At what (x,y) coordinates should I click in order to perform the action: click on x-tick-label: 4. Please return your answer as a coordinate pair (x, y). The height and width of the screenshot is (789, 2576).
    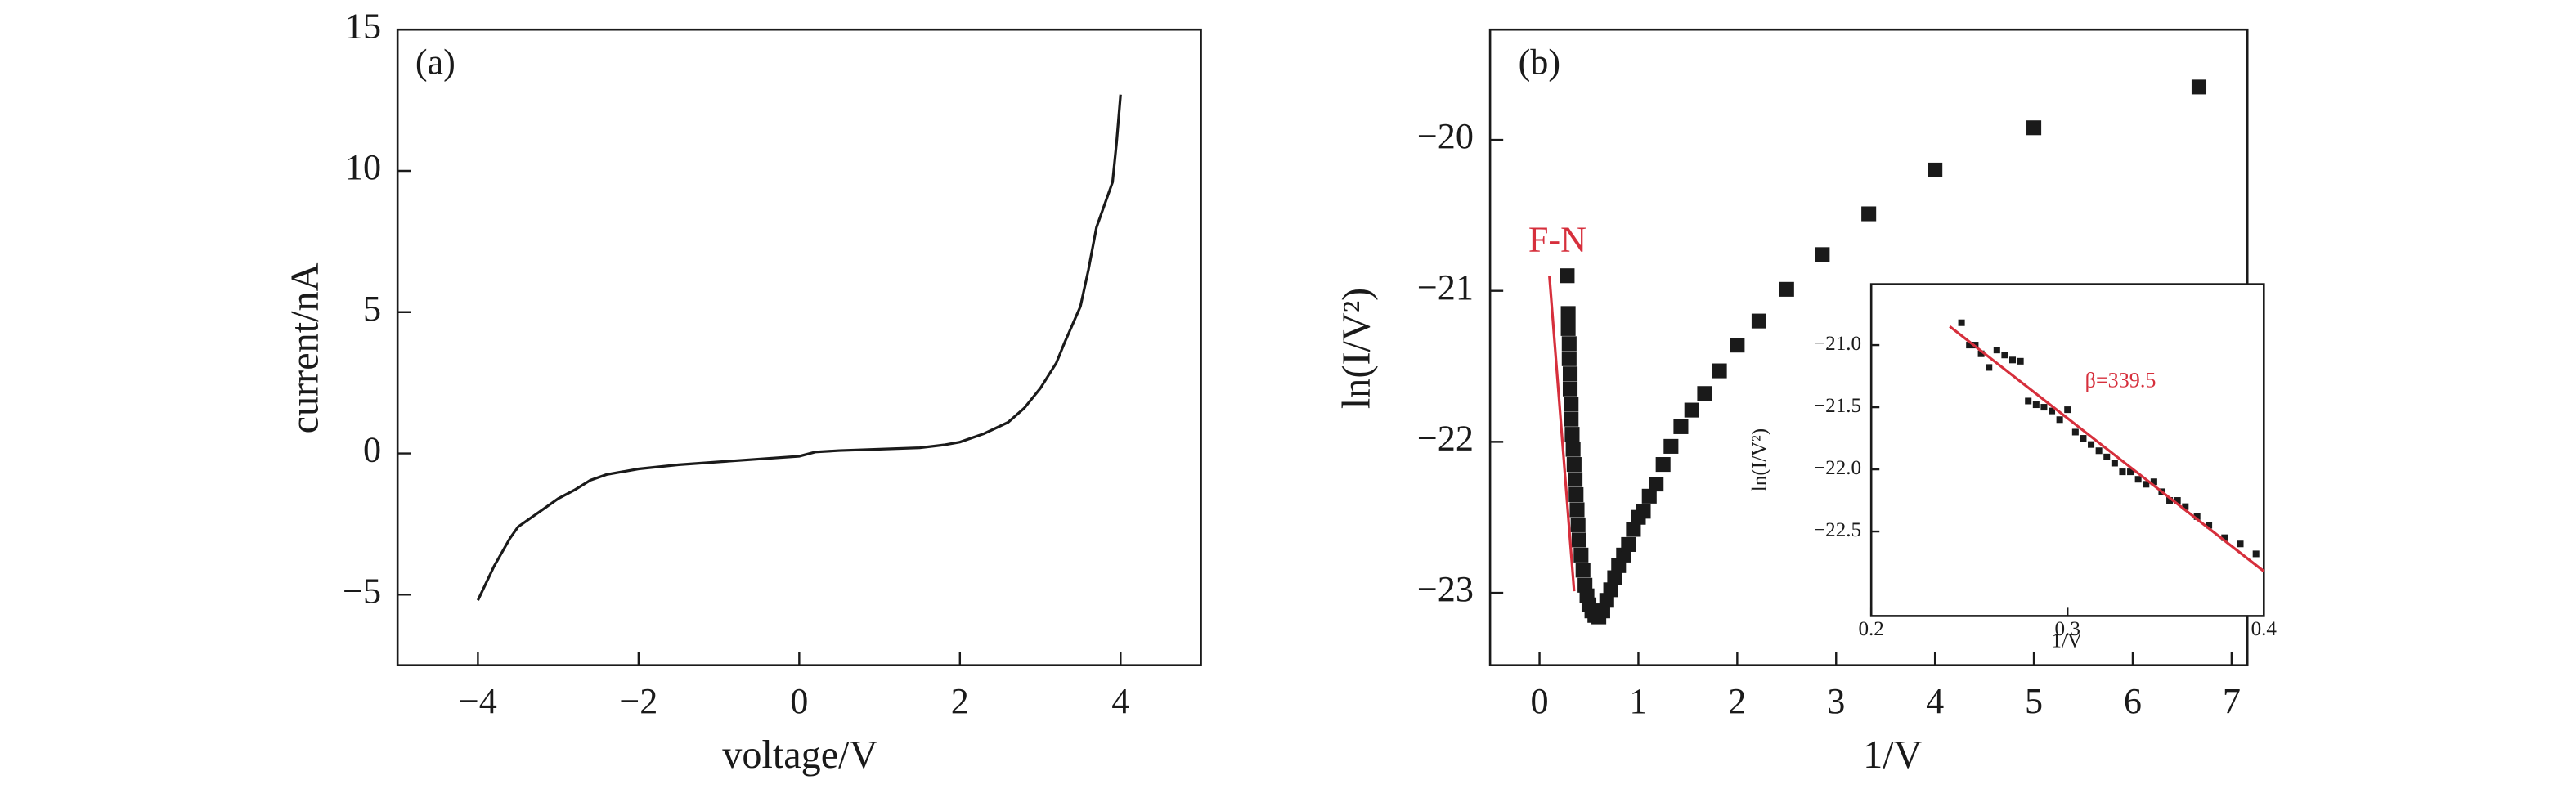
    Looking at the image, I should click on (1120, 701).